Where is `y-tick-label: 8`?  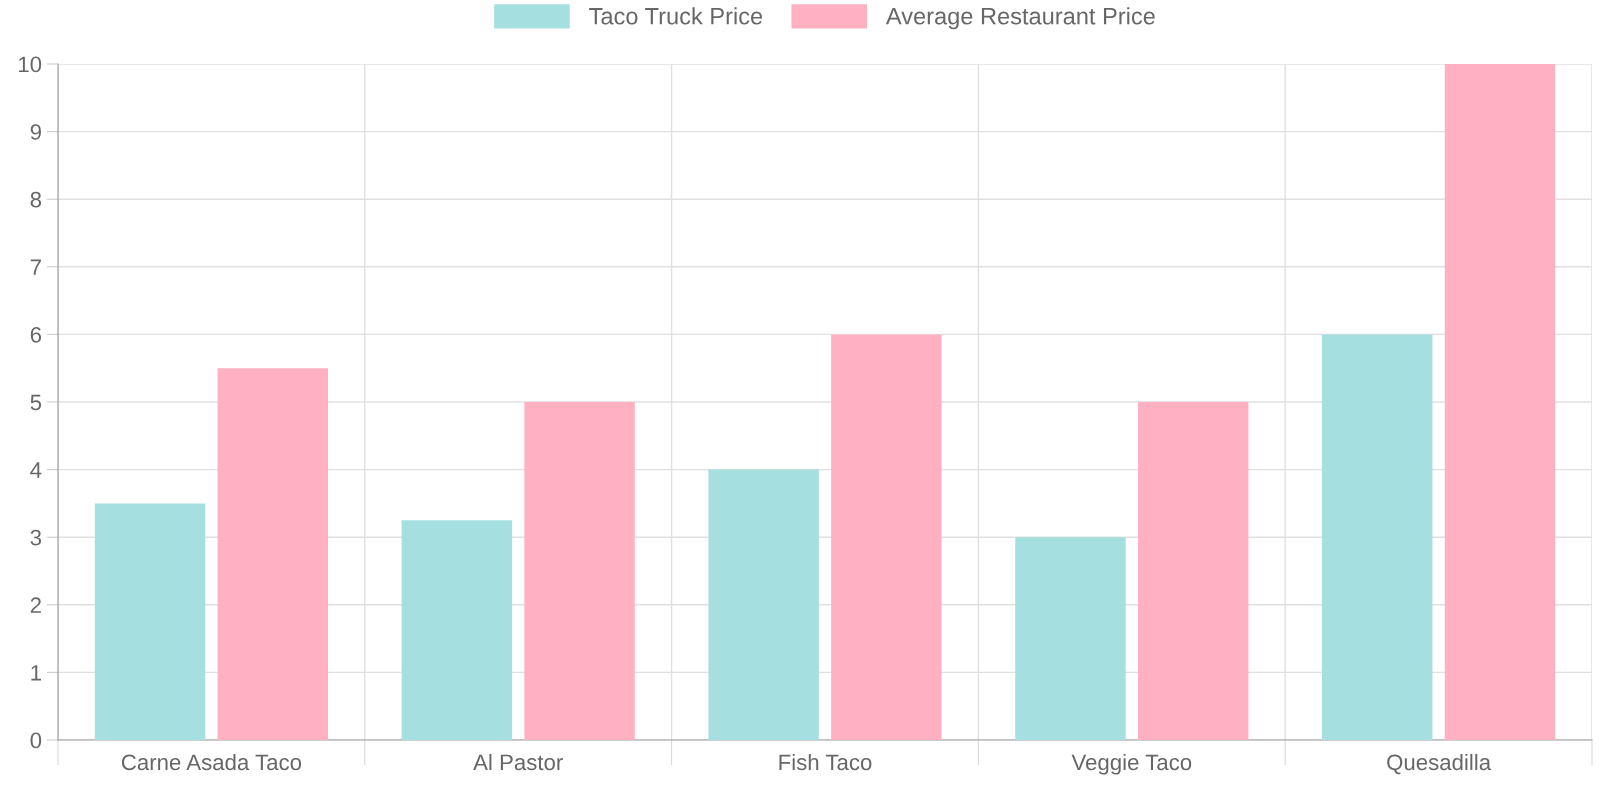 y-tick-label: 8 is located at coordinates (36, 199).